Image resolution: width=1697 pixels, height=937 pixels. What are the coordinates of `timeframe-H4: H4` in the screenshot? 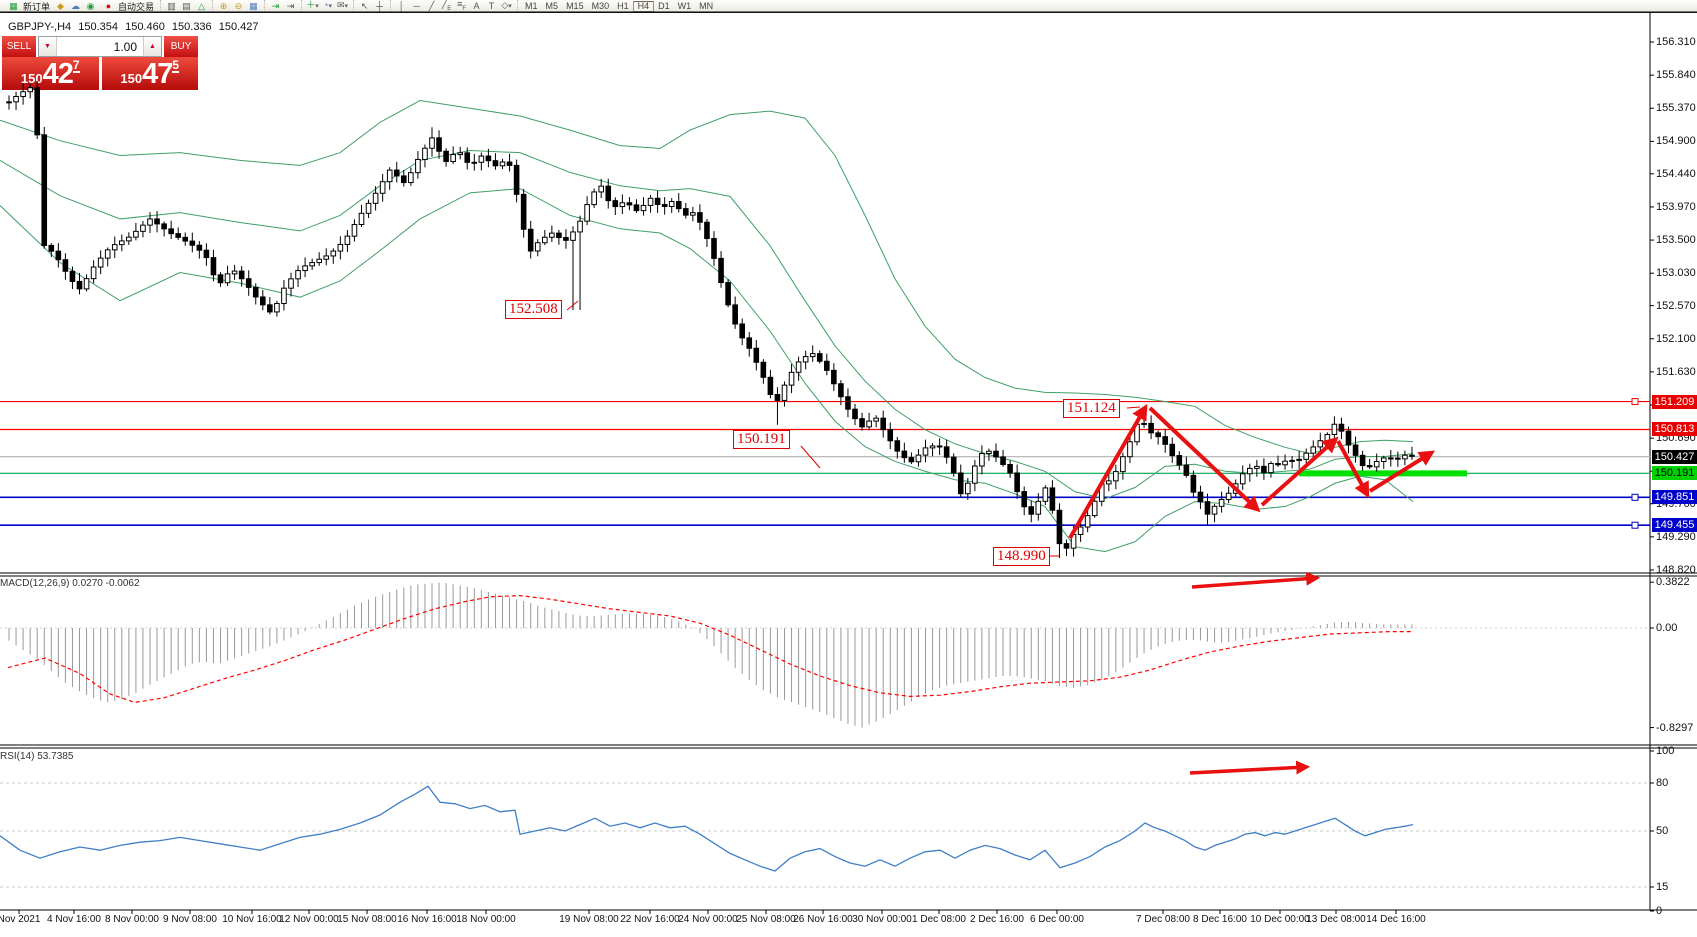 It's located at (643, 6).